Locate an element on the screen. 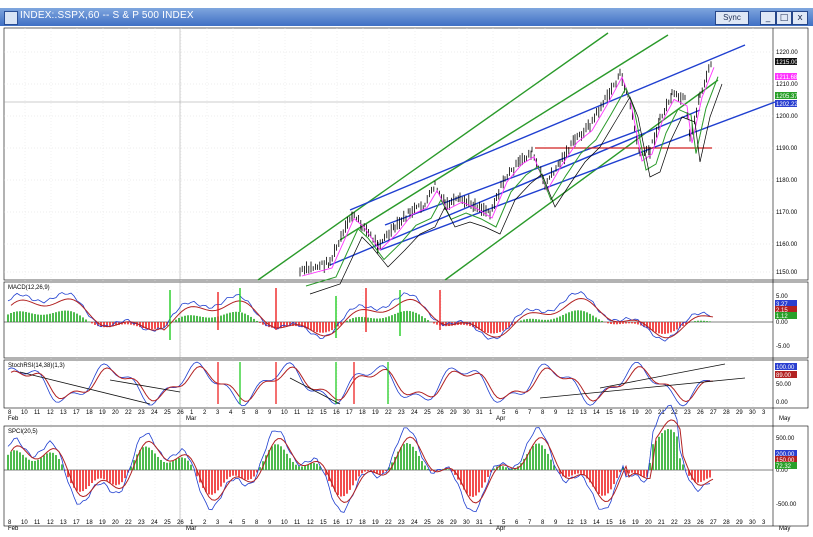 The height and width of the screenshot is (537, 813). value-tag-text: 2.15 is located at coordinates (782, 311).